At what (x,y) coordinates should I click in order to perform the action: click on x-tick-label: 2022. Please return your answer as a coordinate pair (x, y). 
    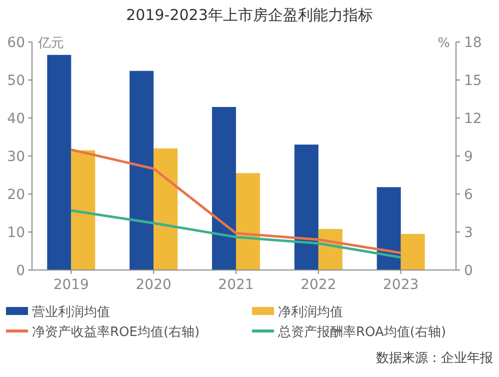
    Looking at the image, I should click on (318, 285).